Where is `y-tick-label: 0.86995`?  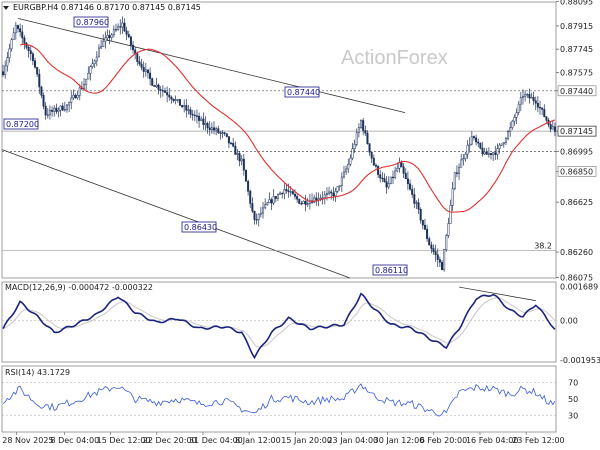
y-tick-label: 0.86995 is located at coordinates (576, 152).